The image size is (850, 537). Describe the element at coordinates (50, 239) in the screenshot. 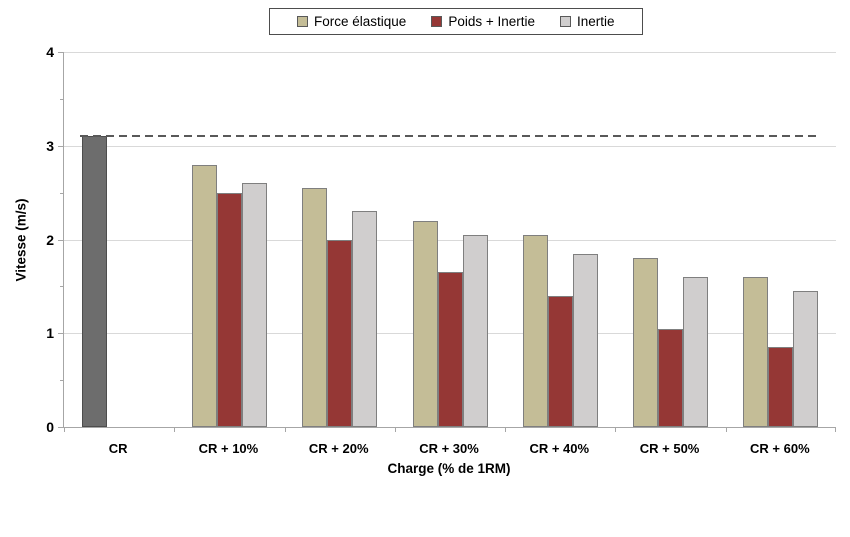

I see `y-tick-label: 2` at that location.